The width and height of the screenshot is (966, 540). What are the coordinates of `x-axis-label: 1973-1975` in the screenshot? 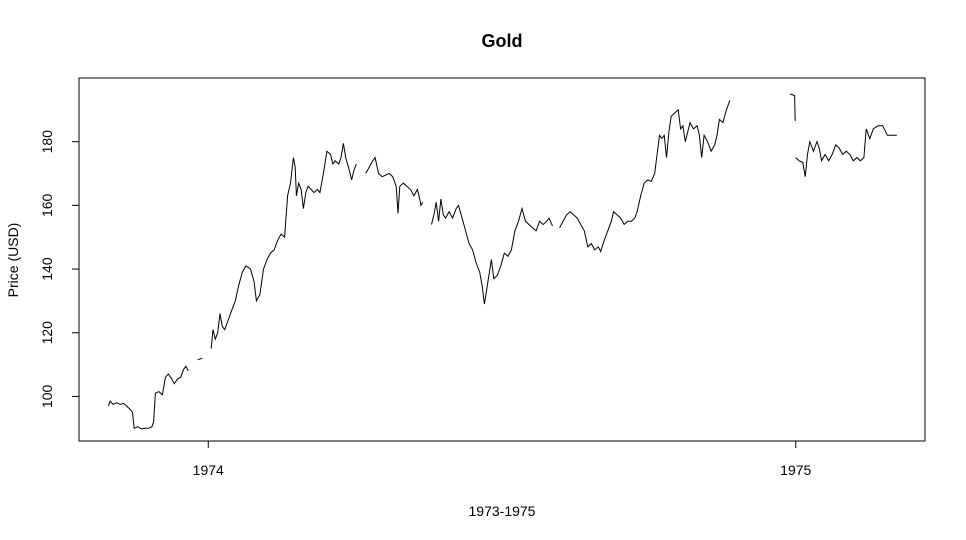 It's located at (502, 511).